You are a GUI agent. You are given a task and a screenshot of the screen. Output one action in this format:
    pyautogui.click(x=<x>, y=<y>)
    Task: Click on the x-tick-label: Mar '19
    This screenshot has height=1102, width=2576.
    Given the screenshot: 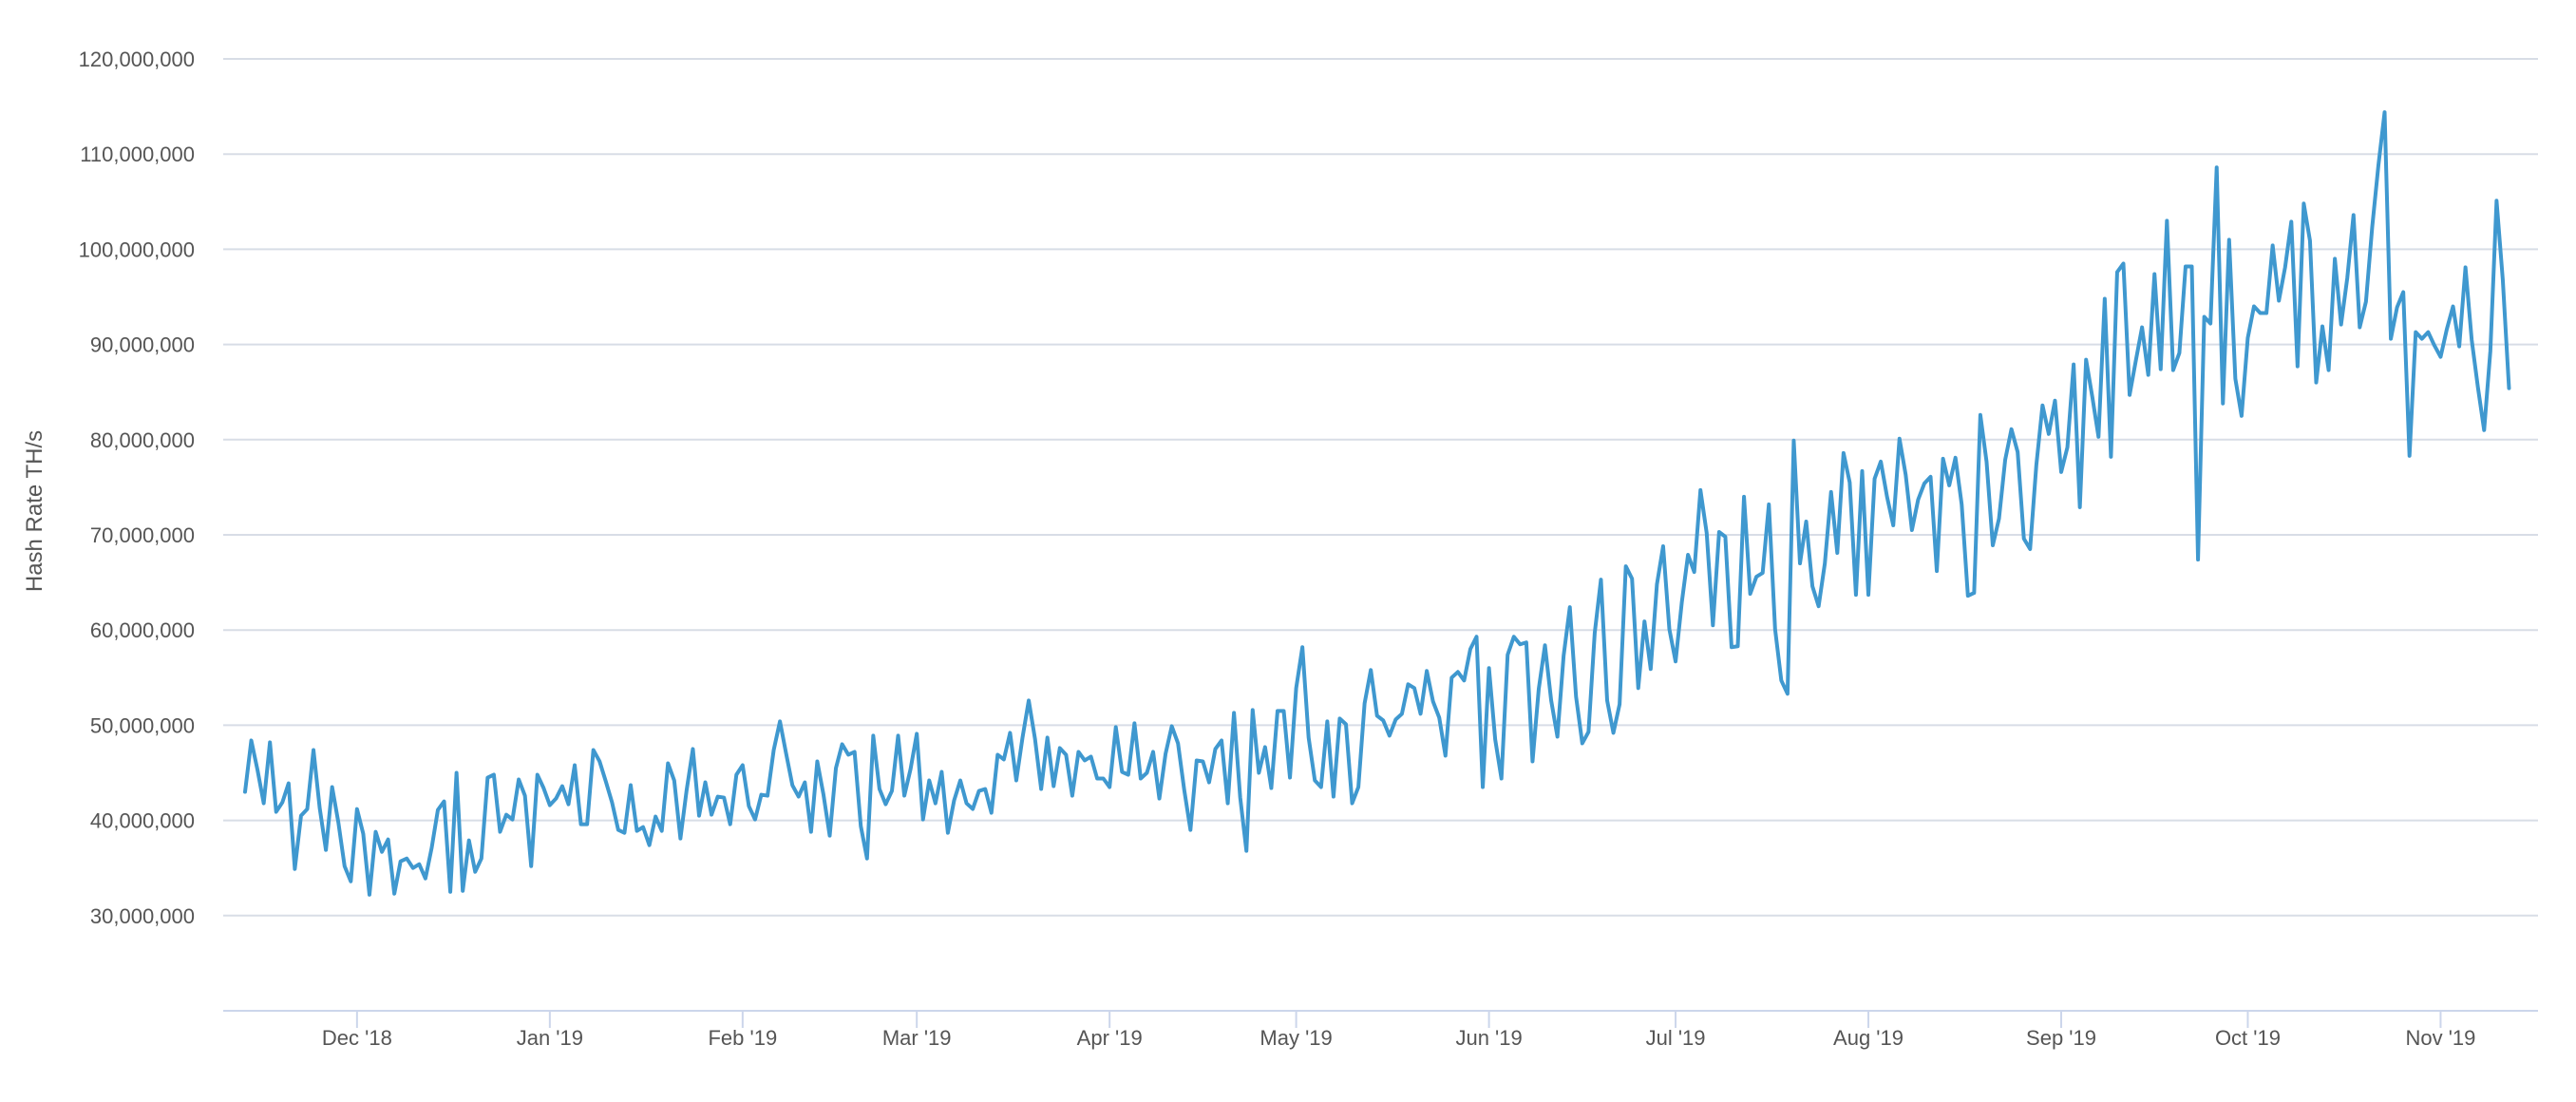 What is the action you would take?
    pyautogui.click(x=917, y=1038)
    